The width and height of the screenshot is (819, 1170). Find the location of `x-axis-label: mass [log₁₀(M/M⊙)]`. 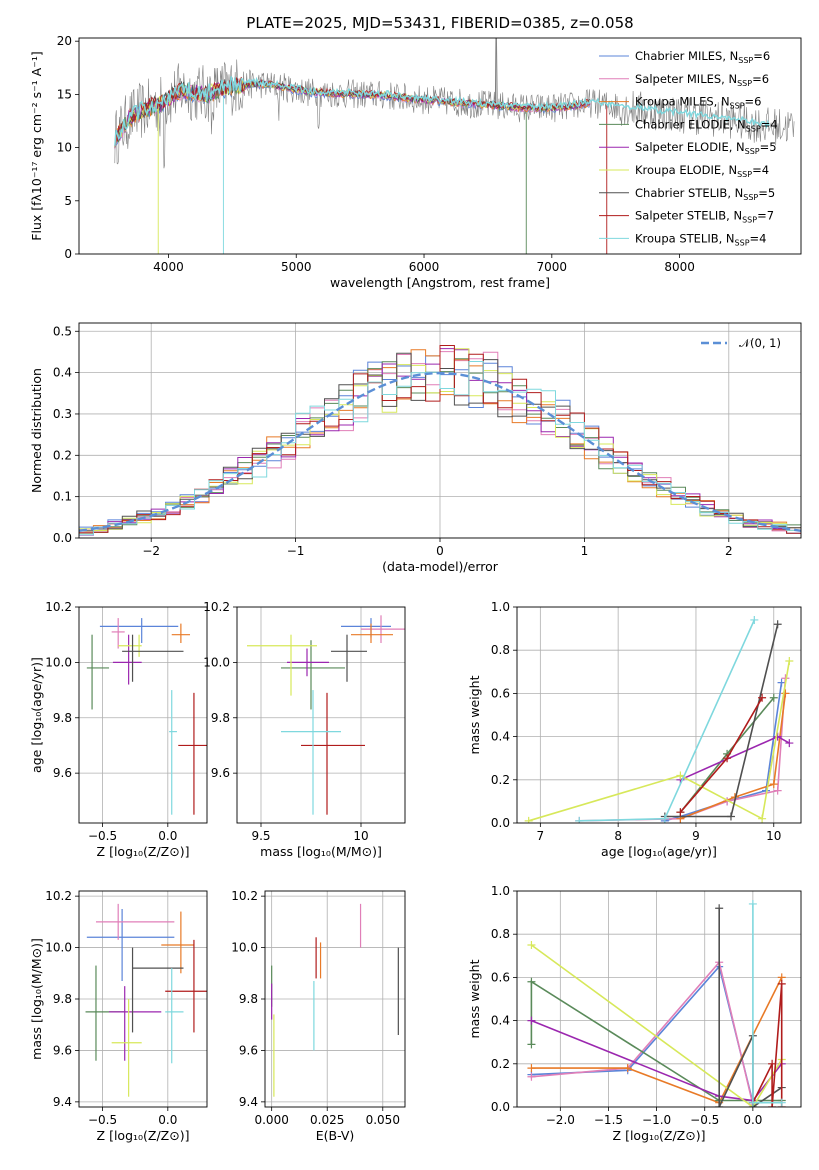

x-axis-label: mass [log₁₀(M/M⊙)] is located at coordinates (321, 851).